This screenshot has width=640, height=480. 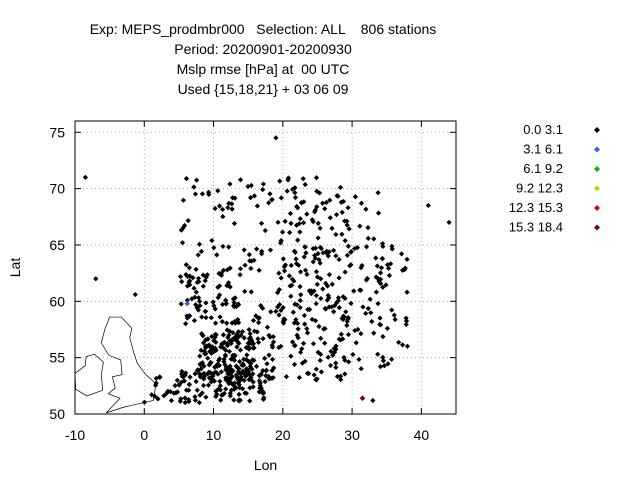 I want to click on x-tick-label: 0, so click(x=144, y=435).